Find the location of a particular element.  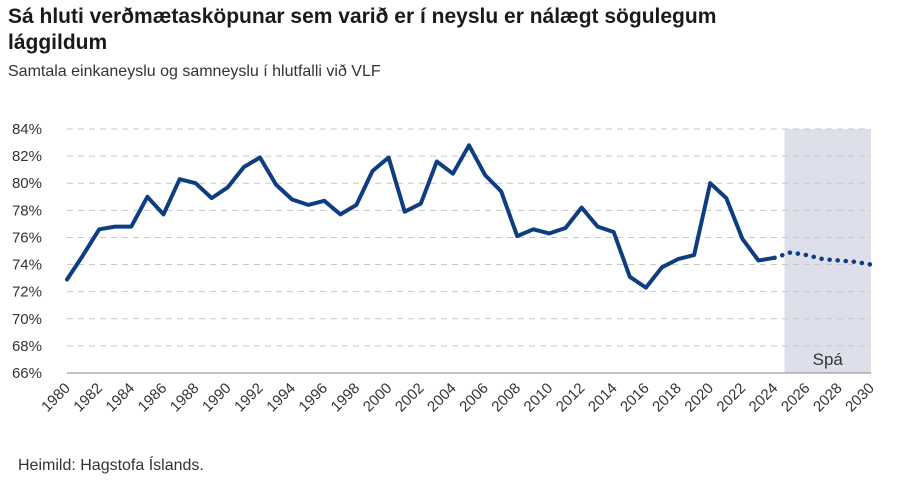

y-tick-label: 74% is located at coordinates (27, 265).